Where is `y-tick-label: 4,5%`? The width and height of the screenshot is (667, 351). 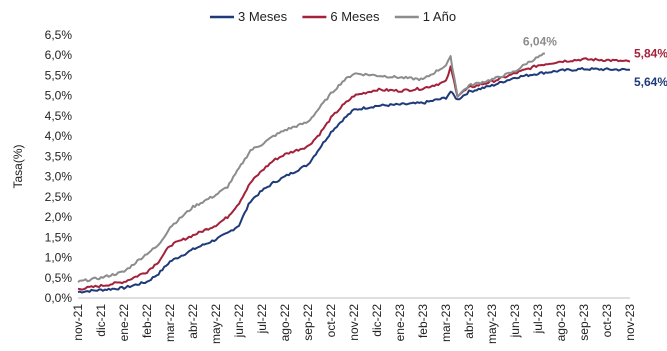 y-tick-label: 4,5% is located at coordinates (59, 116).